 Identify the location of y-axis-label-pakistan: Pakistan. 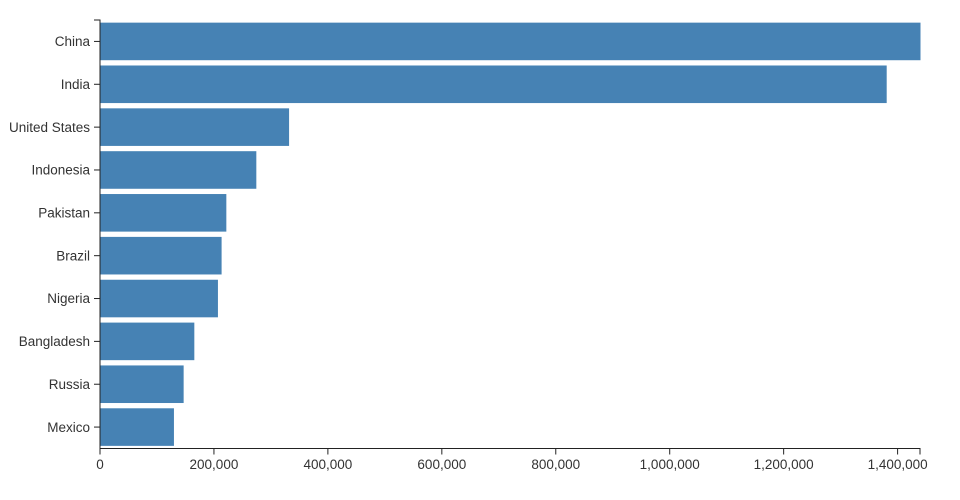
(64, 213).